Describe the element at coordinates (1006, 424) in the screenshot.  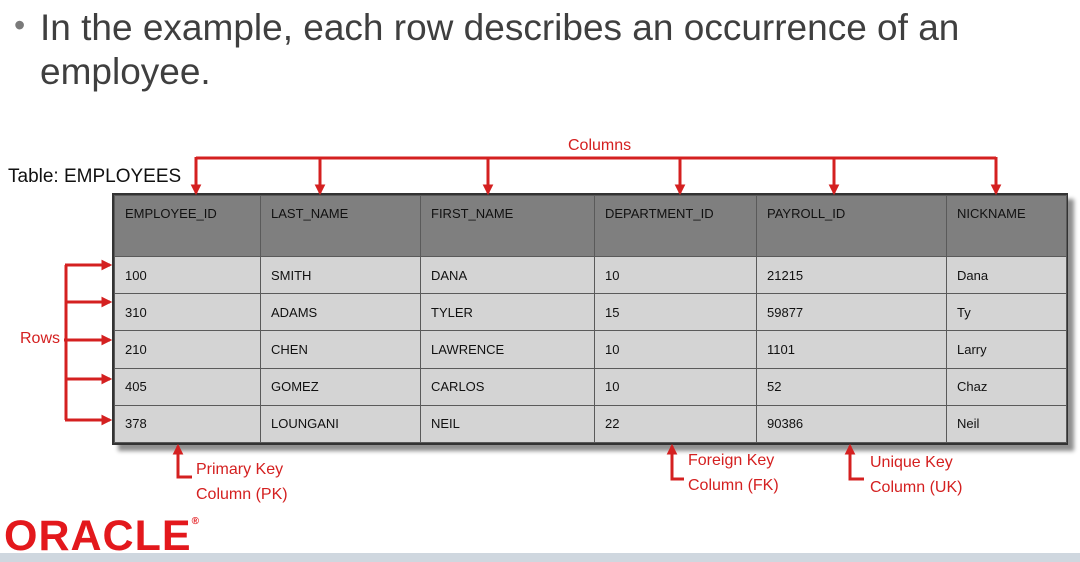
I see `table-cell: Neil` at that location.